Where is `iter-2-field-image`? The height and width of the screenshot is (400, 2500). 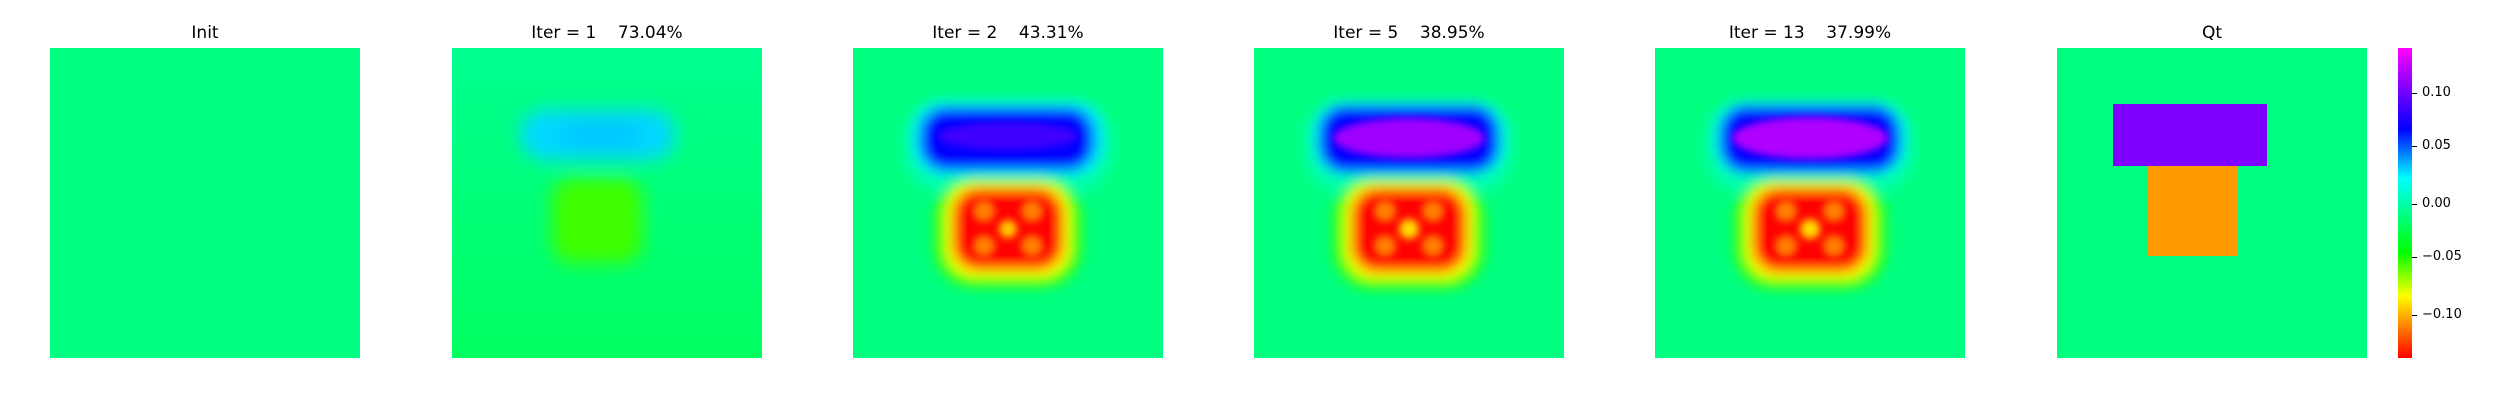
iter-2-field-image is located at coordinates (1008, 203).